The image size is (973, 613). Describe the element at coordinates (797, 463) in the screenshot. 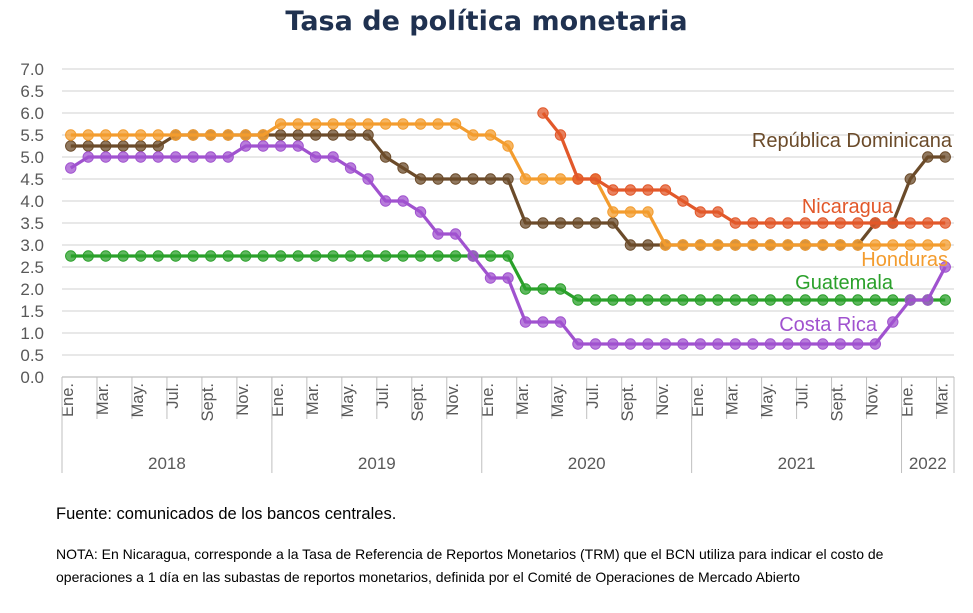

I see `x-year-label: 2021` at that location.